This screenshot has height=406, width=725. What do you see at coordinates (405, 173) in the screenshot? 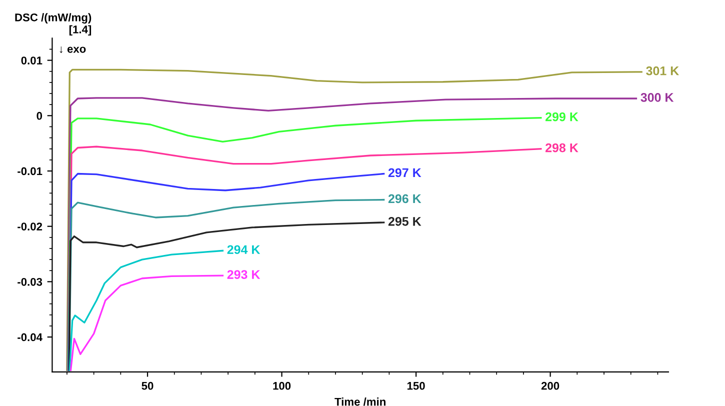
I see `series-label: 297 K` at bounding box center [405, 173].